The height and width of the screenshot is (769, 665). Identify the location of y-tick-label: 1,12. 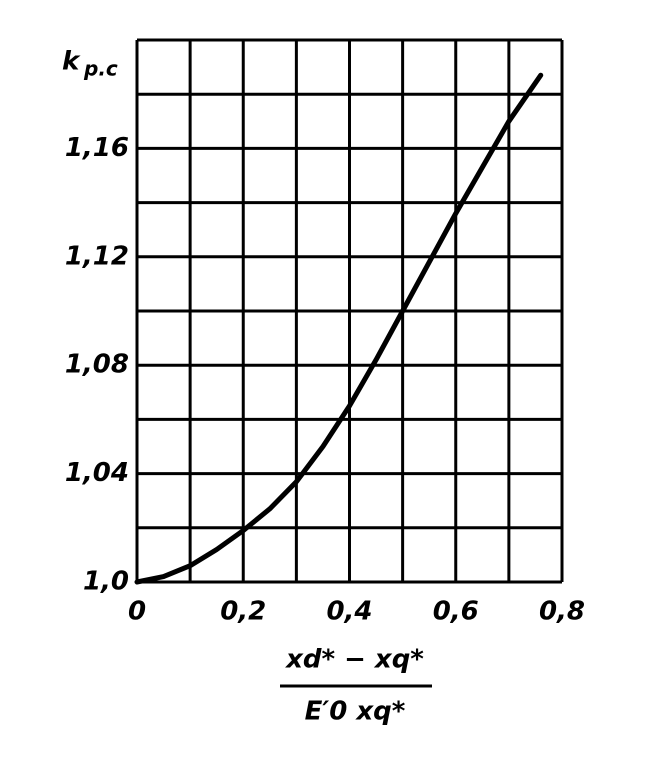
(97, 256).